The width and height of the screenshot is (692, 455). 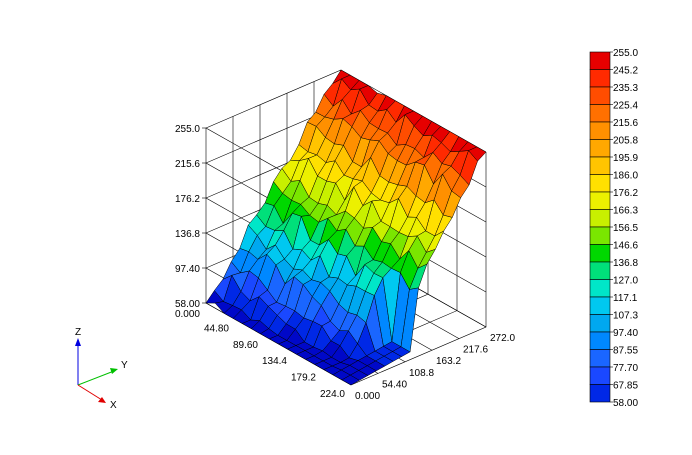 What do you see at coordinates (187, 304) in the screenshot?
I see `z-tick-label: 58.00` at bounding box center [187, 304].